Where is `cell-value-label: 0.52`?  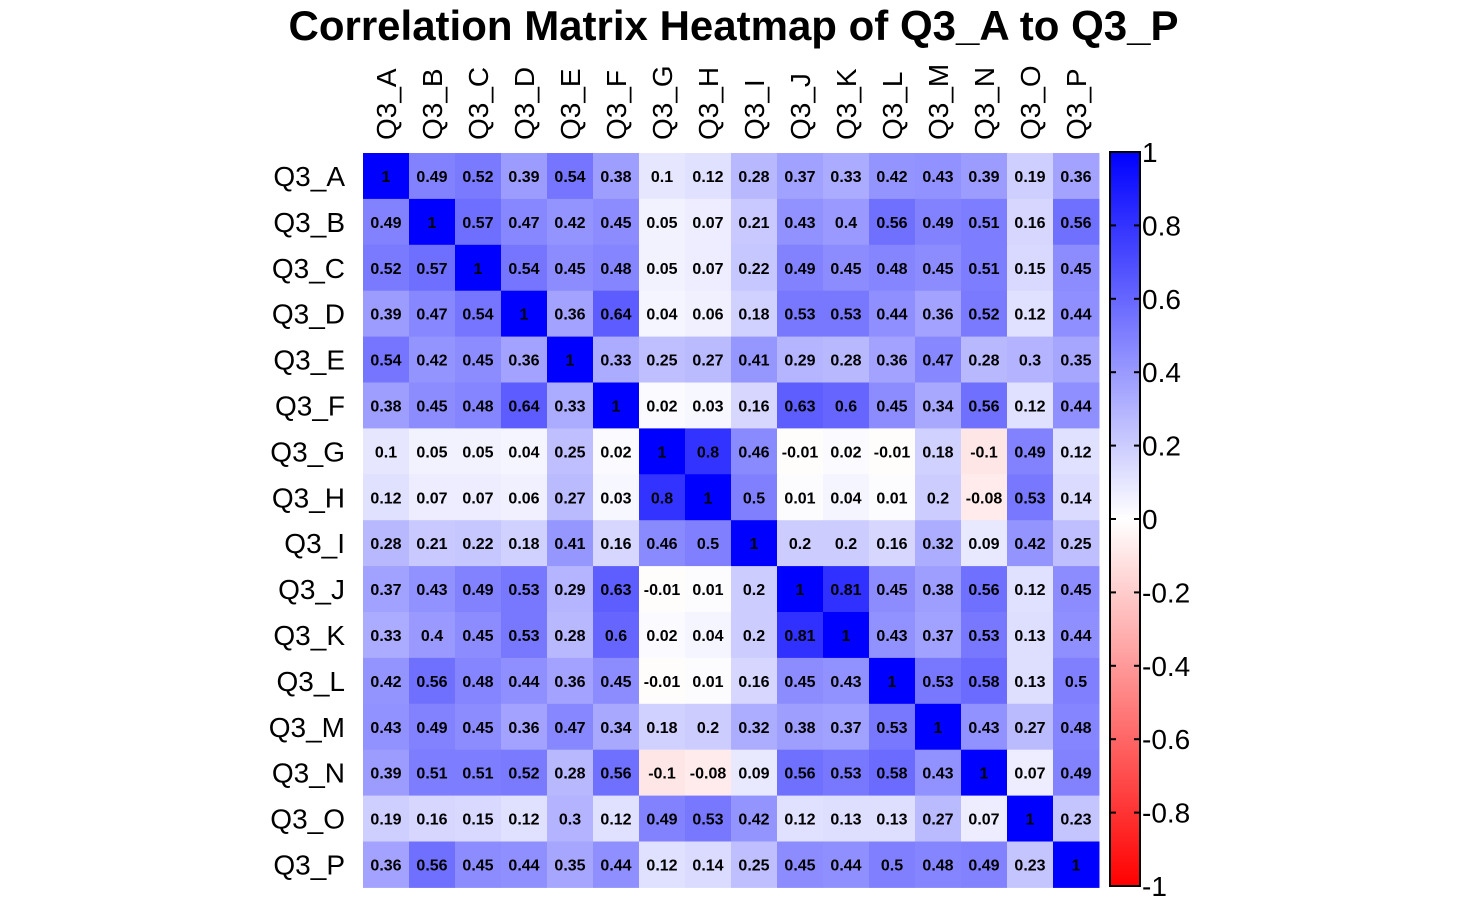 cell-value-label: 0.52 is located at coordinates (983, 315).